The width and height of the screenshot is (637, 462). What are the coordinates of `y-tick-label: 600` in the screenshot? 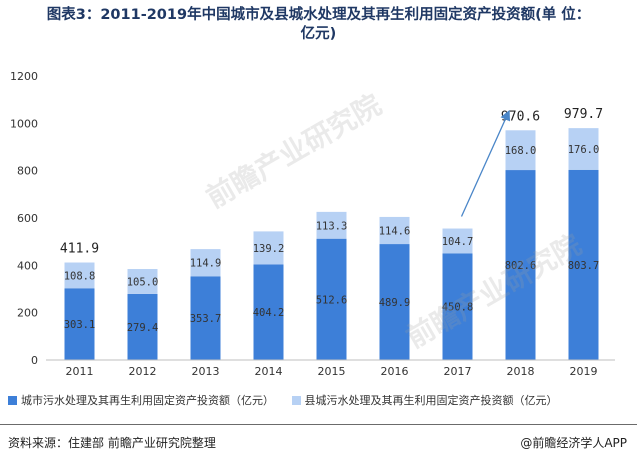 It's located at (27, 218).